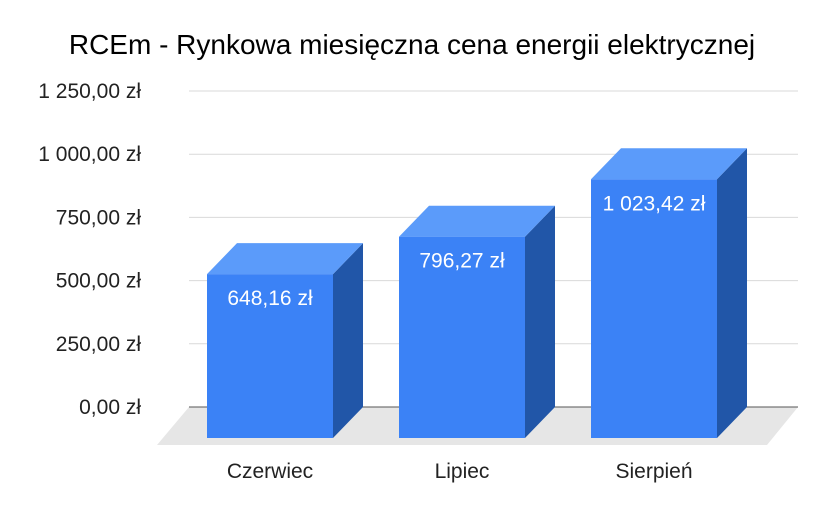  Describe the element at coordinates (99, 344) in the screenshot. I see `y-tick-label: 250,00 zł` at that location.